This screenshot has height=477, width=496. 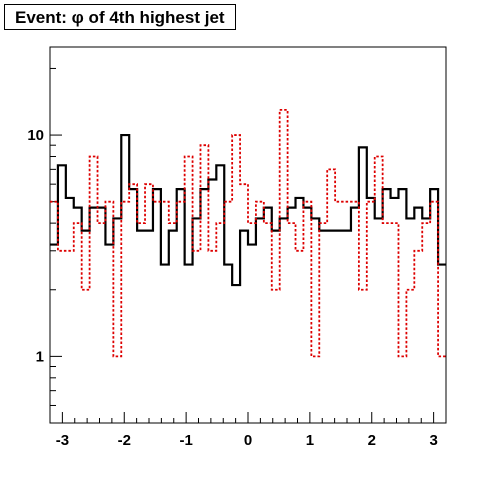 What do you see at coordinates (35, 135) in the screenshot?
I see `y-tick-label: 10` at bounding box center [35, 135].